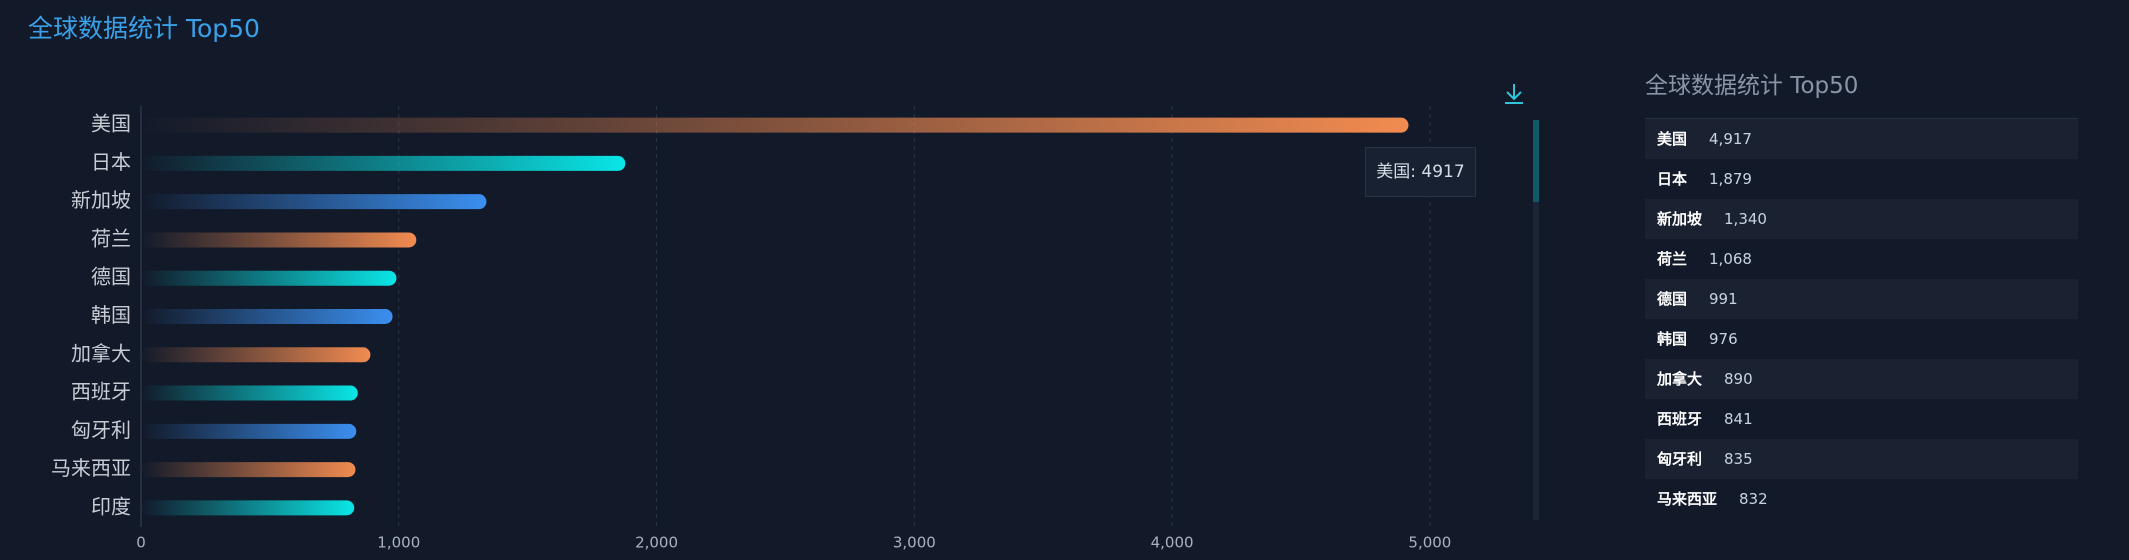 This screenshot has width=2129, height=560. I want to click on tooltip: 美国: 4917, so click(1420, 172).